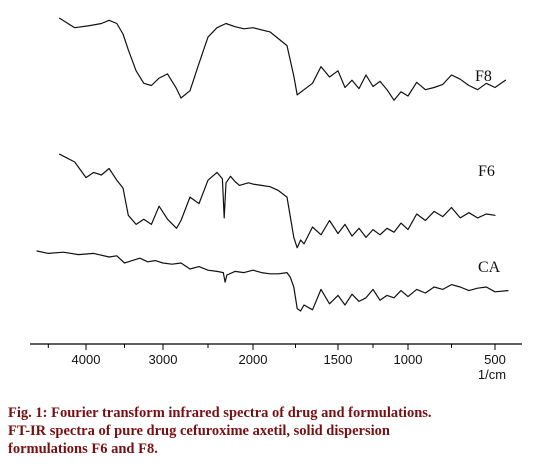 The image size is (555, 466). I want to click on x-tick-label: 2000, so click(253, 359).